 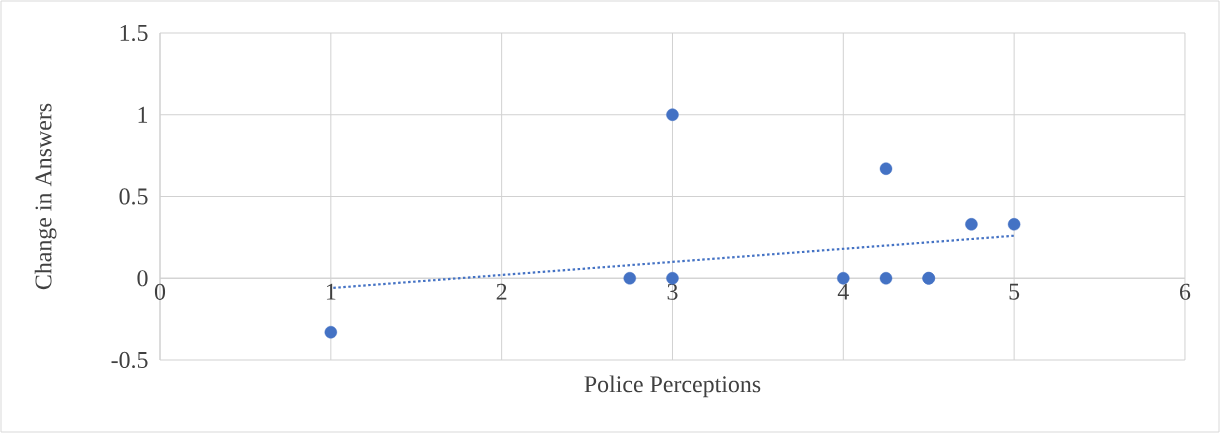 I want to click on y-tick-label: -0.5, so click(x=129, y=360).